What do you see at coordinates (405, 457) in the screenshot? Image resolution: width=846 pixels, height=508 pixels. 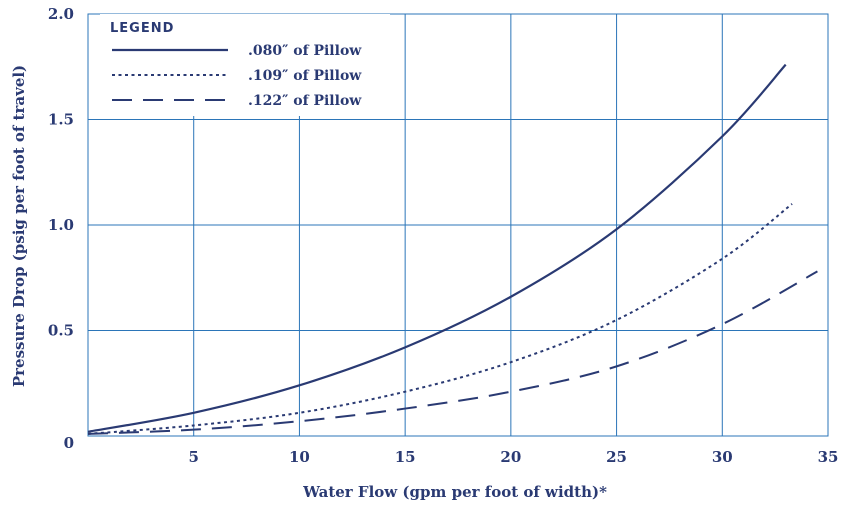 I see `x-tick-label: 15` at bounding box center [405, 457].